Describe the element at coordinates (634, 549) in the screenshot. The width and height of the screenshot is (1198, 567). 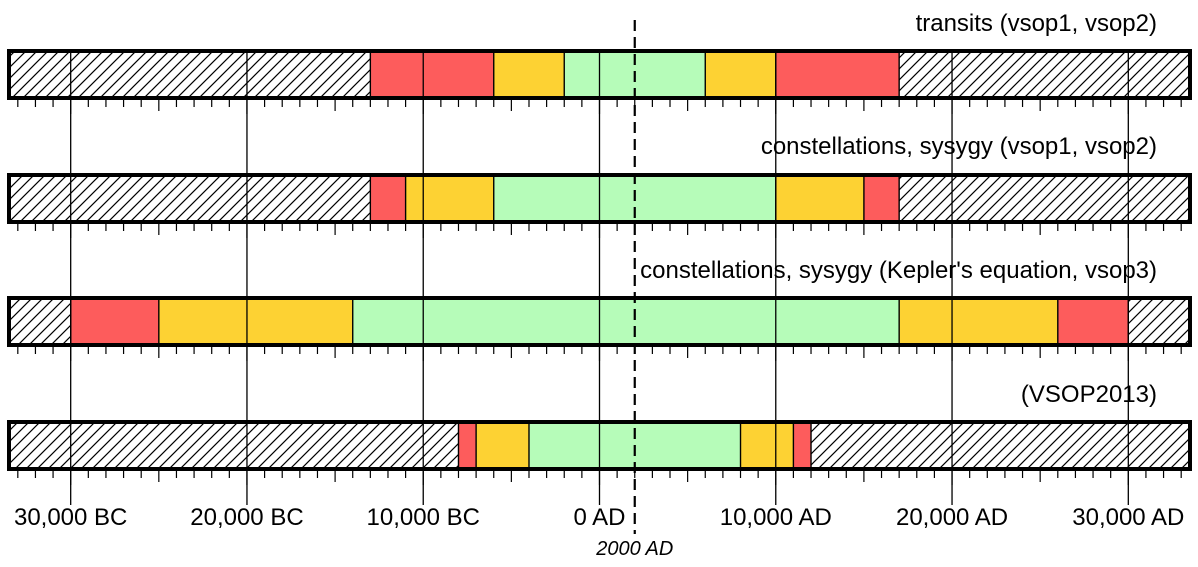
I see `current-epoch-label: 2000 AD` at that location.